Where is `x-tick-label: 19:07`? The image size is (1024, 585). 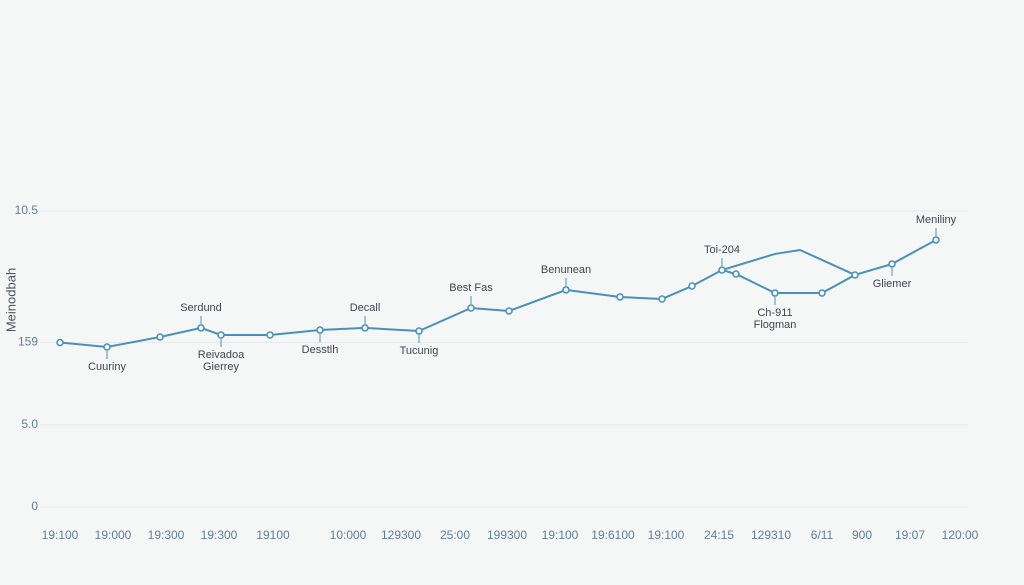 x-tick-label: 19:07 is located at coordinates (910, 535).